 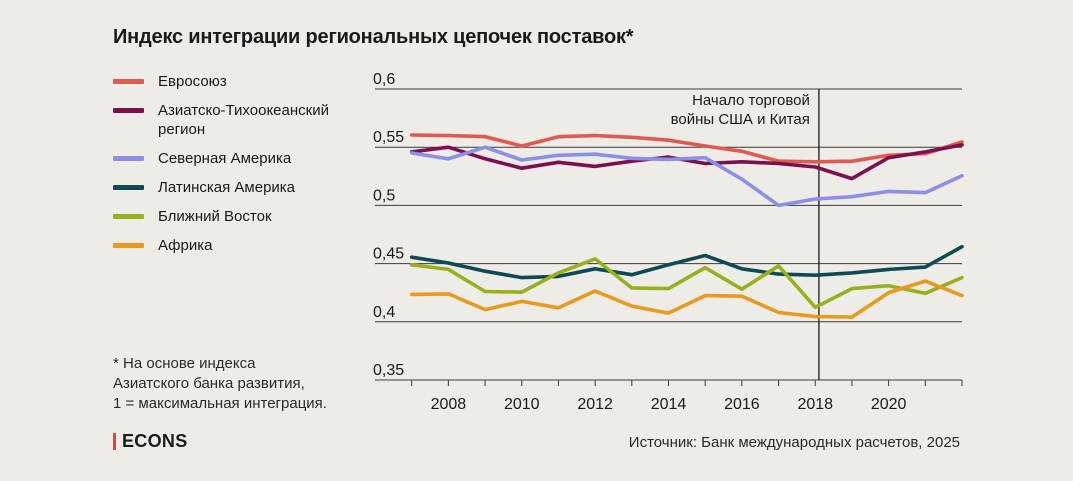 What do you see at coordinates (595, 404) in the screenshot?
I see `x-tick-label: 2012` at bounding box center [595, 404].